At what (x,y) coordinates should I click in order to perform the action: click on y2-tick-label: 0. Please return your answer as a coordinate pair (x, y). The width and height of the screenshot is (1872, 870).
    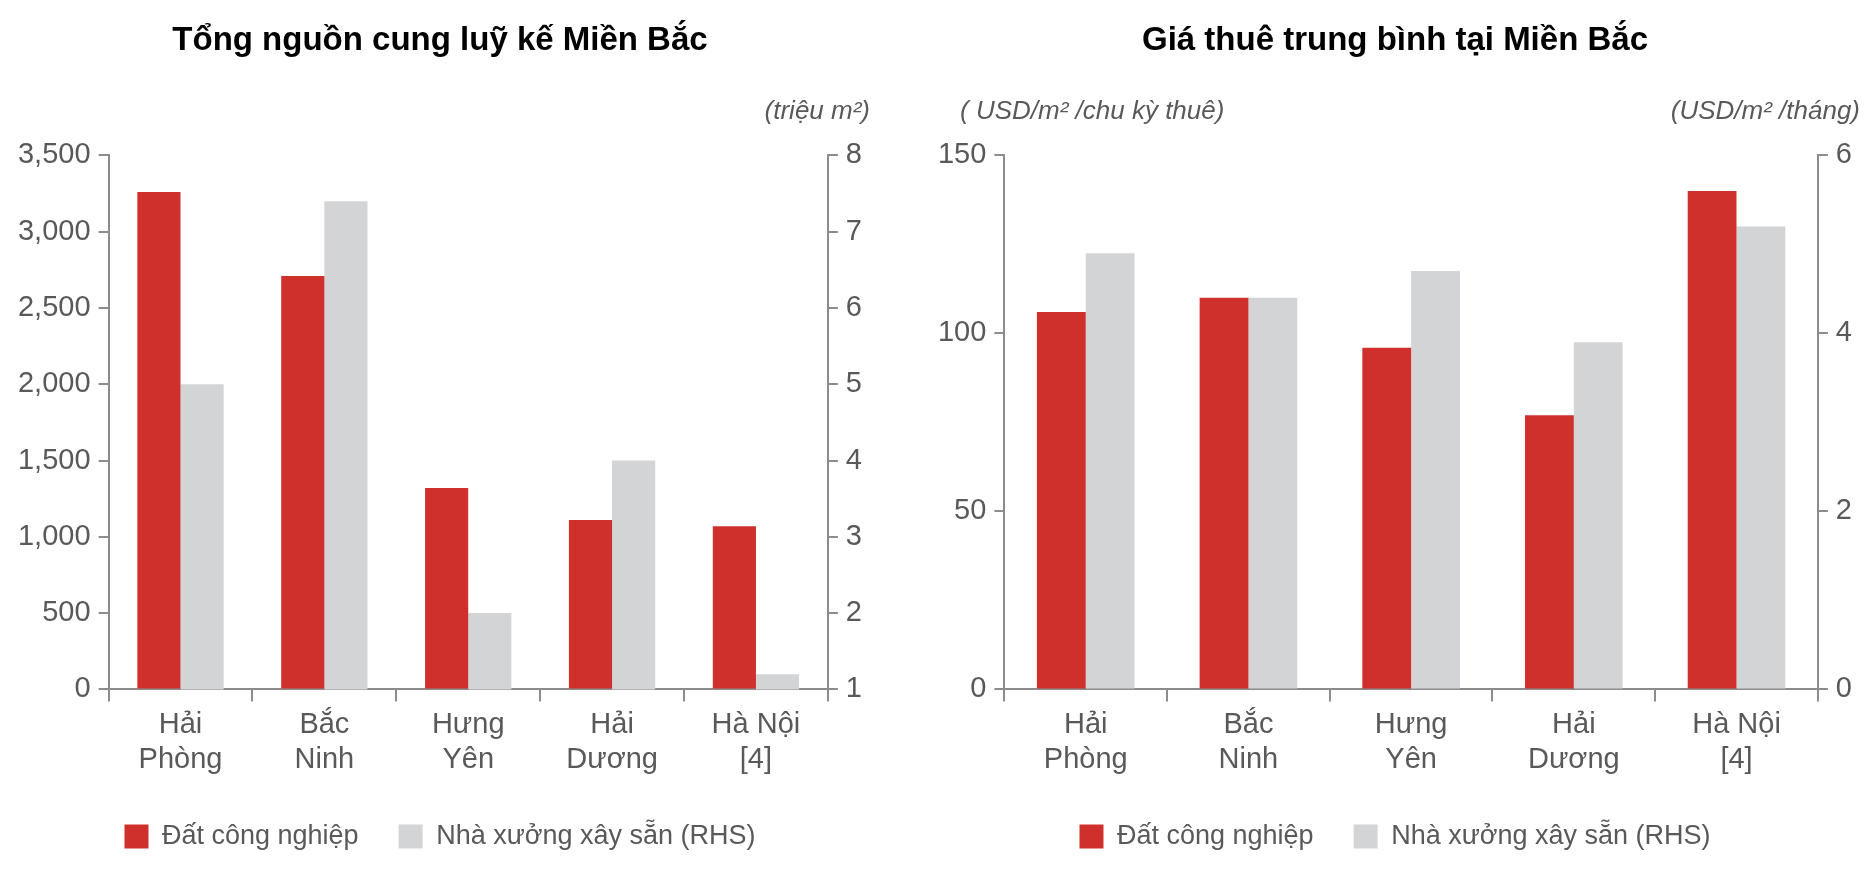
    Looking at the image, I should click on (1844, 687).